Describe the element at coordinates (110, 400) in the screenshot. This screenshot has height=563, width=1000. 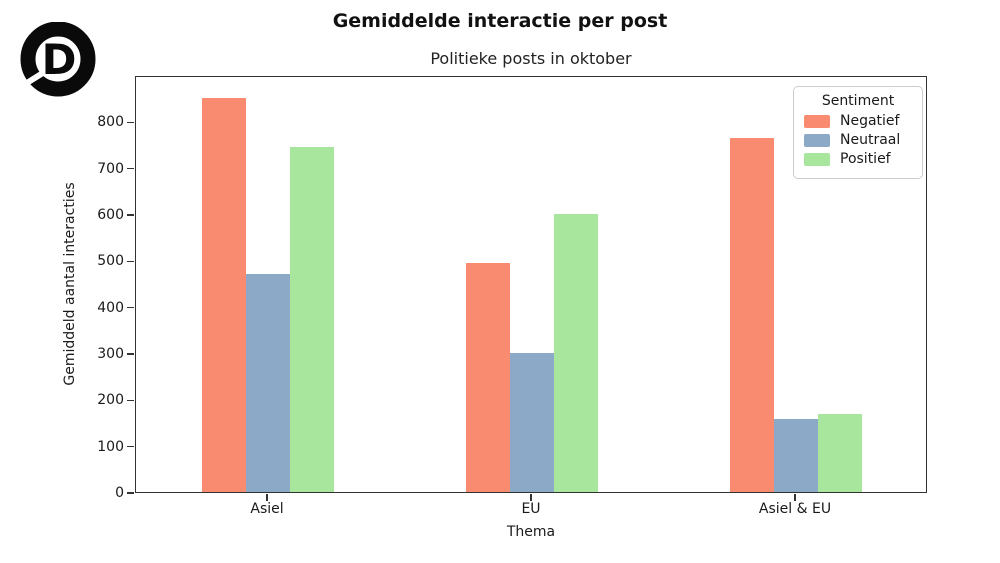
I see `y-tick-label: 200` at that location.